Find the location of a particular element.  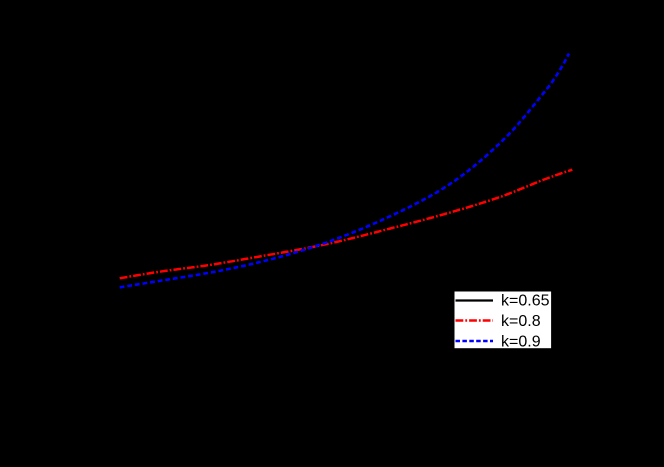

svg-text: k=0.65 is located at coordinates (525, 301).